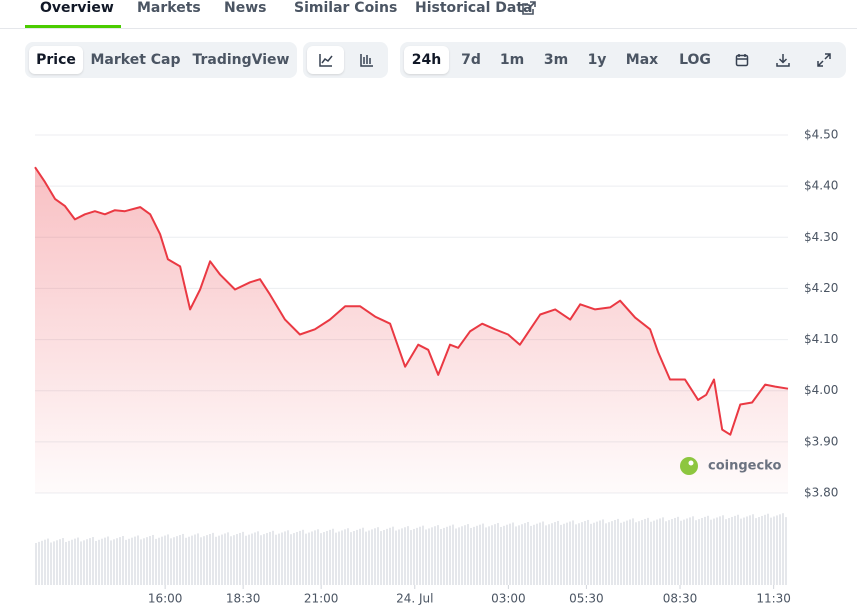 The width and height of the screenshot is (857, 613). I want to click on candle-icon, so click(366, 60).